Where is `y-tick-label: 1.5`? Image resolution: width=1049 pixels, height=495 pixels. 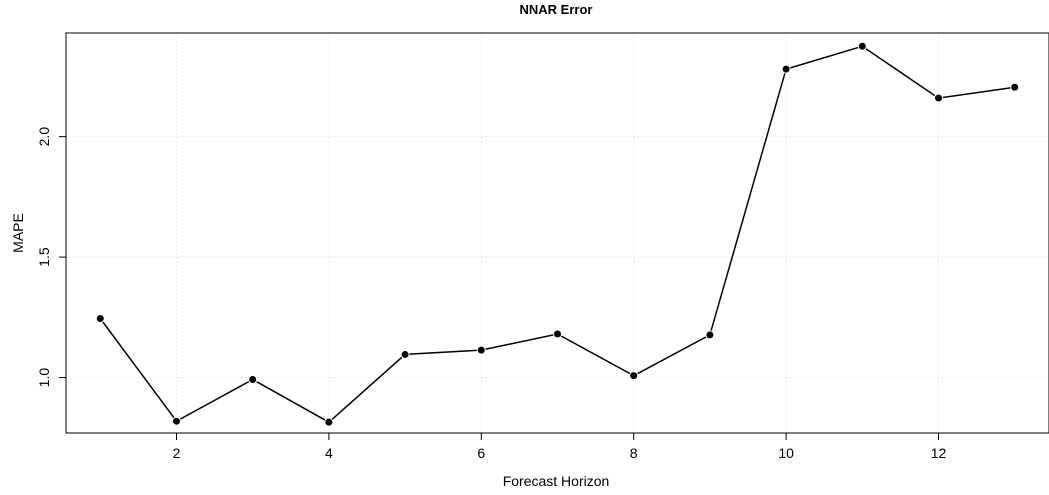 y-tick-label: 1.5 is located at coordinates (44, 257).